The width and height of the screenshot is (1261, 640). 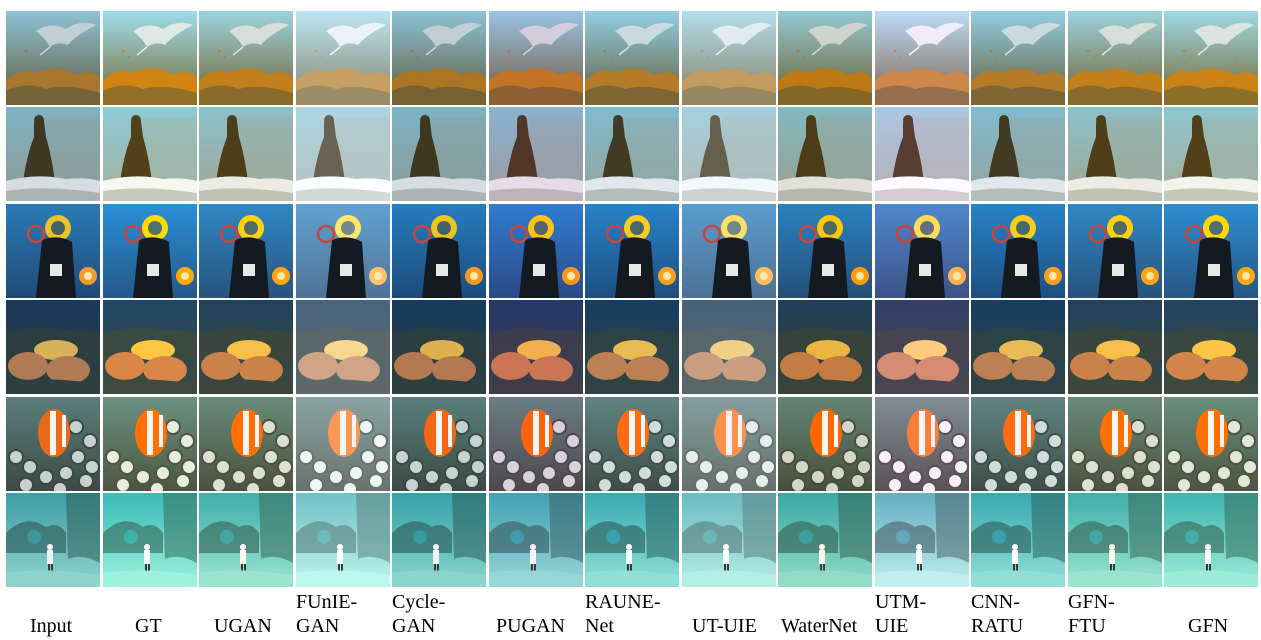 I want to click on tile-table-coral-utmuie, so click(x=922, y=347).